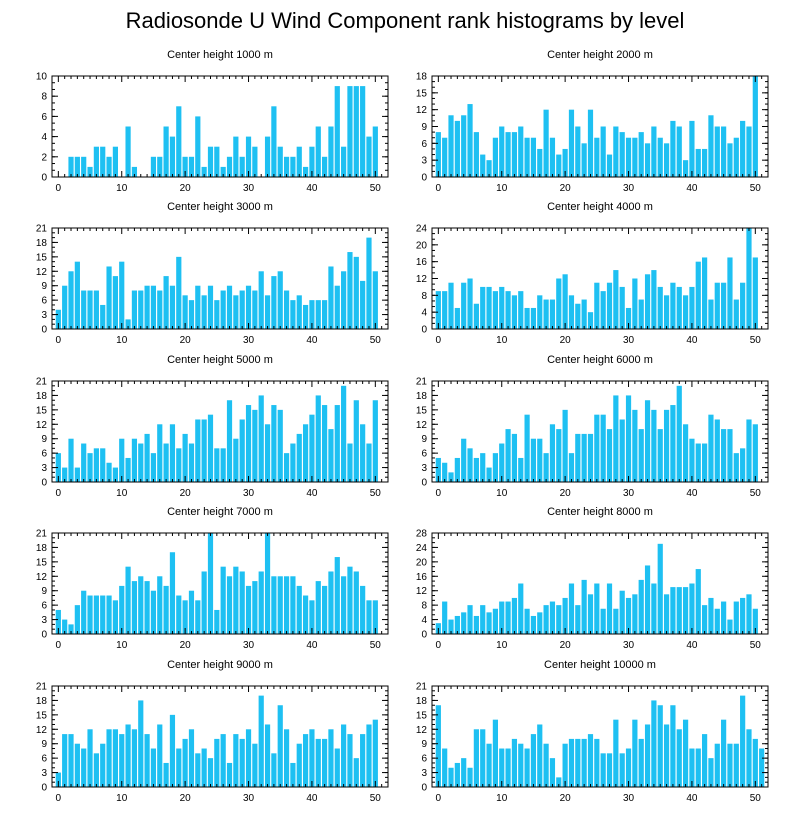  I want to click on bar: 40: 7, so click(312, 617).